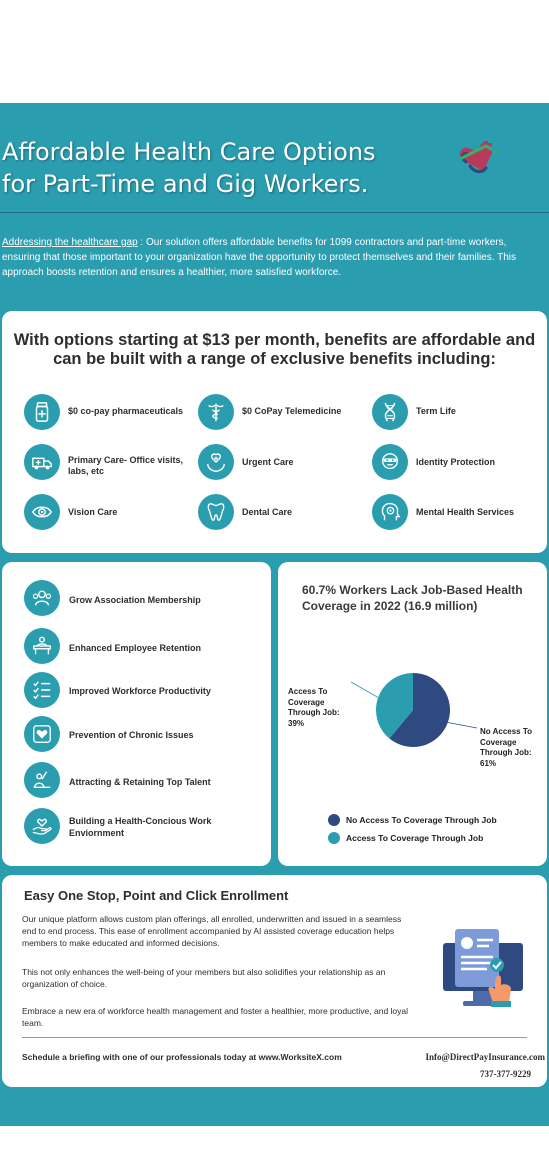 This screenshot has height=1175, width=549. I want to click on enrollment-divider, so click(274, 1037).